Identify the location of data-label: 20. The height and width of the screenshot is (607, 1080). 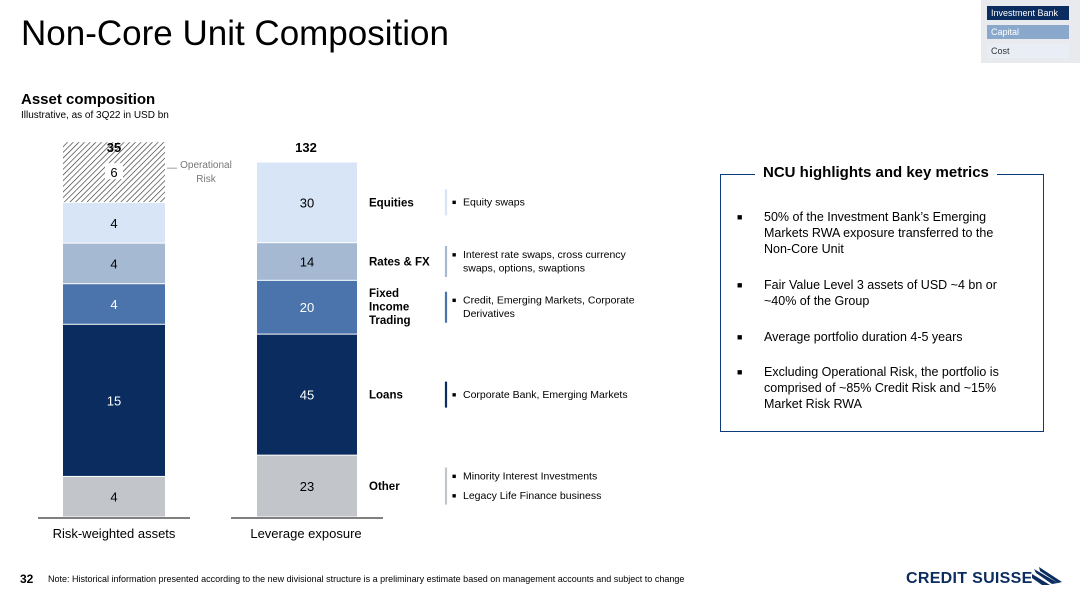
(307, 307).